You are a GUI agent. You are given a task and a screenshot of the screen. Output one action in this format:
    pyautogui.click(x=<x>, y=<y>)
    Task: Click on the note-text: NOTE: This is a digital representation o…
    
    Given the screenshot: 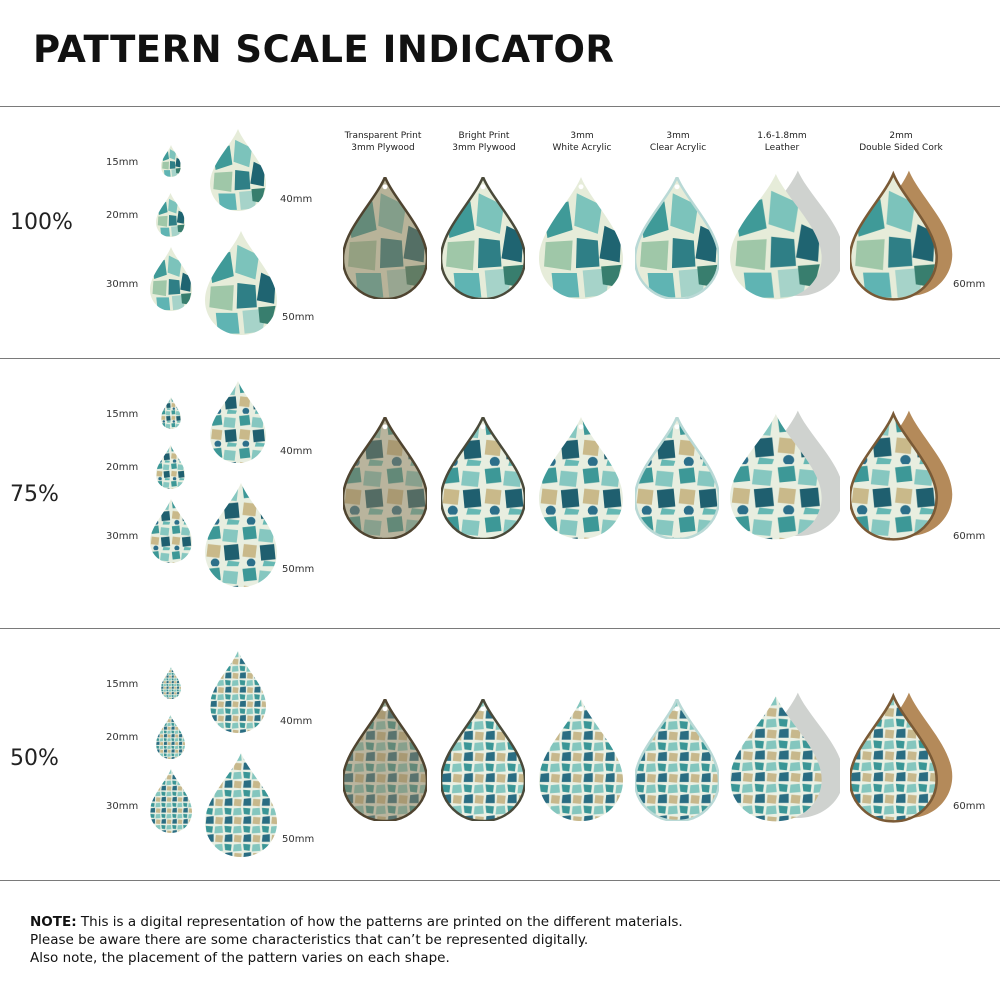 What is the action you would take?
    pyautogui.click(x=356, y=940)
    